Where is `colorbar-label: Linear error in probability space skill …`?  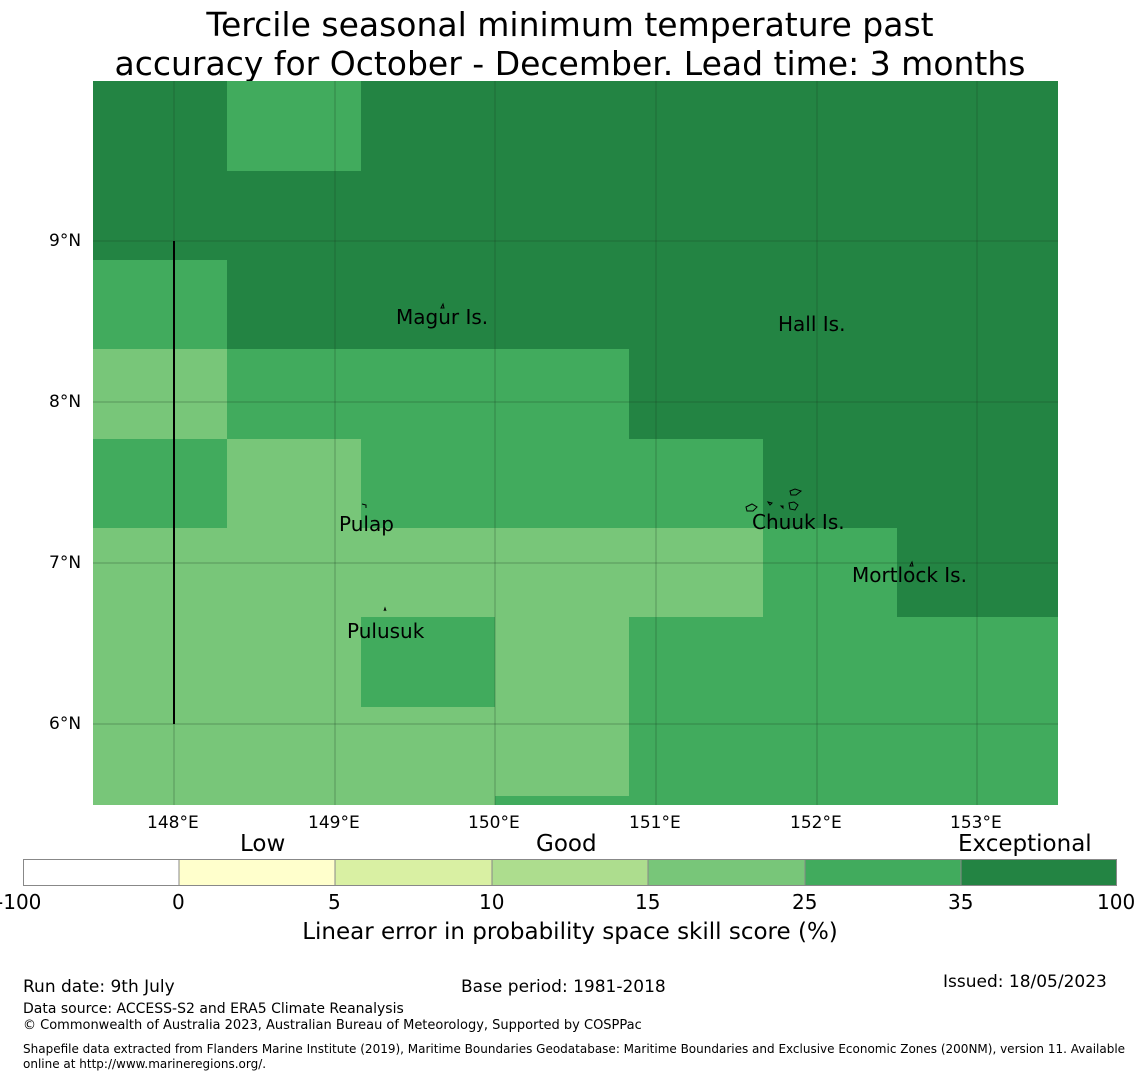 colorbar-label: Linear error in probability space skill … is located at coordinates (570, 932).